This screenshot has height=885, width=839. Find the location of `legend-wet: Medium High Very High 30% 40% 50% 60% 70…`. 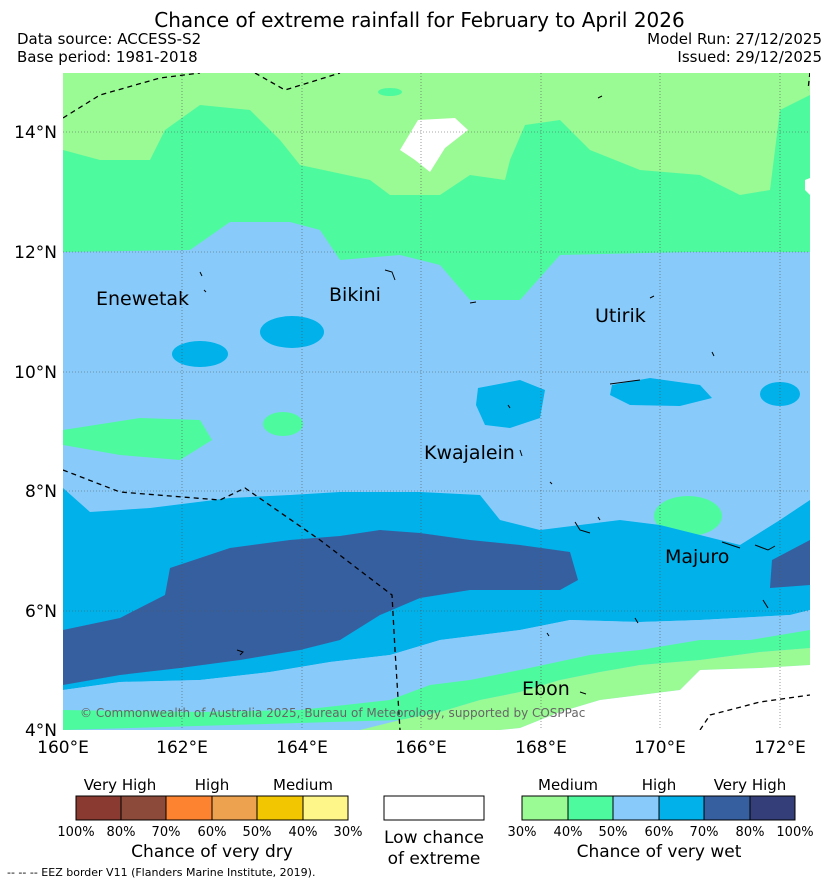

legend-wet: Medium High Very High 30% 40% 50% 60% 70… is located at coordinates (661, 819).